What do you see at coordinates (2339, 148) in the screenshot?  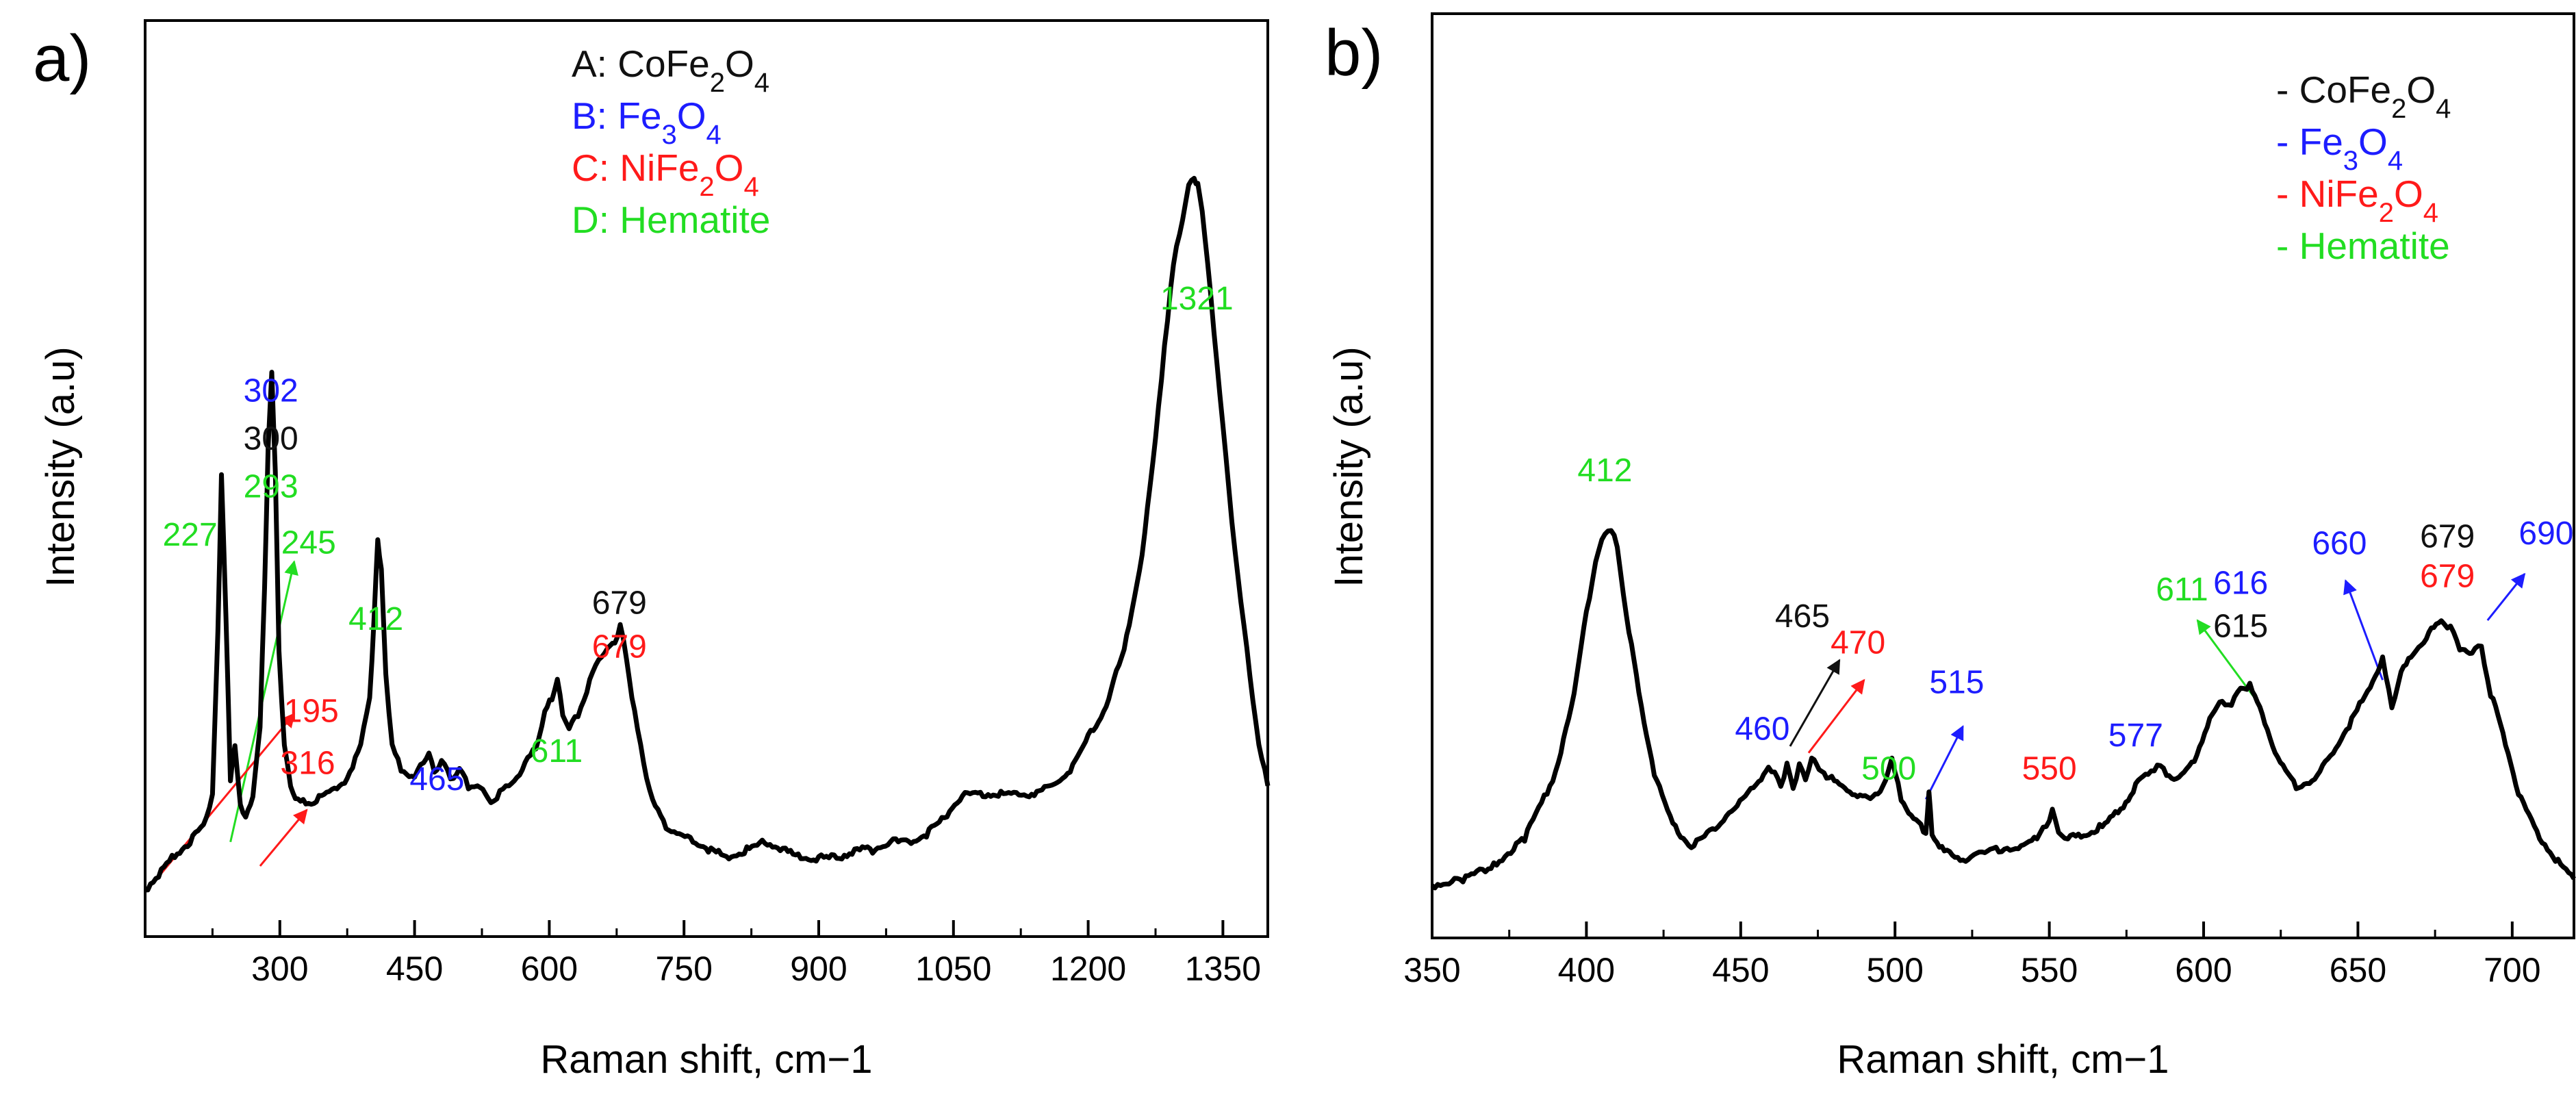 I see `legend-entry: - Fe3O4` at bounding box center [2339, 148].